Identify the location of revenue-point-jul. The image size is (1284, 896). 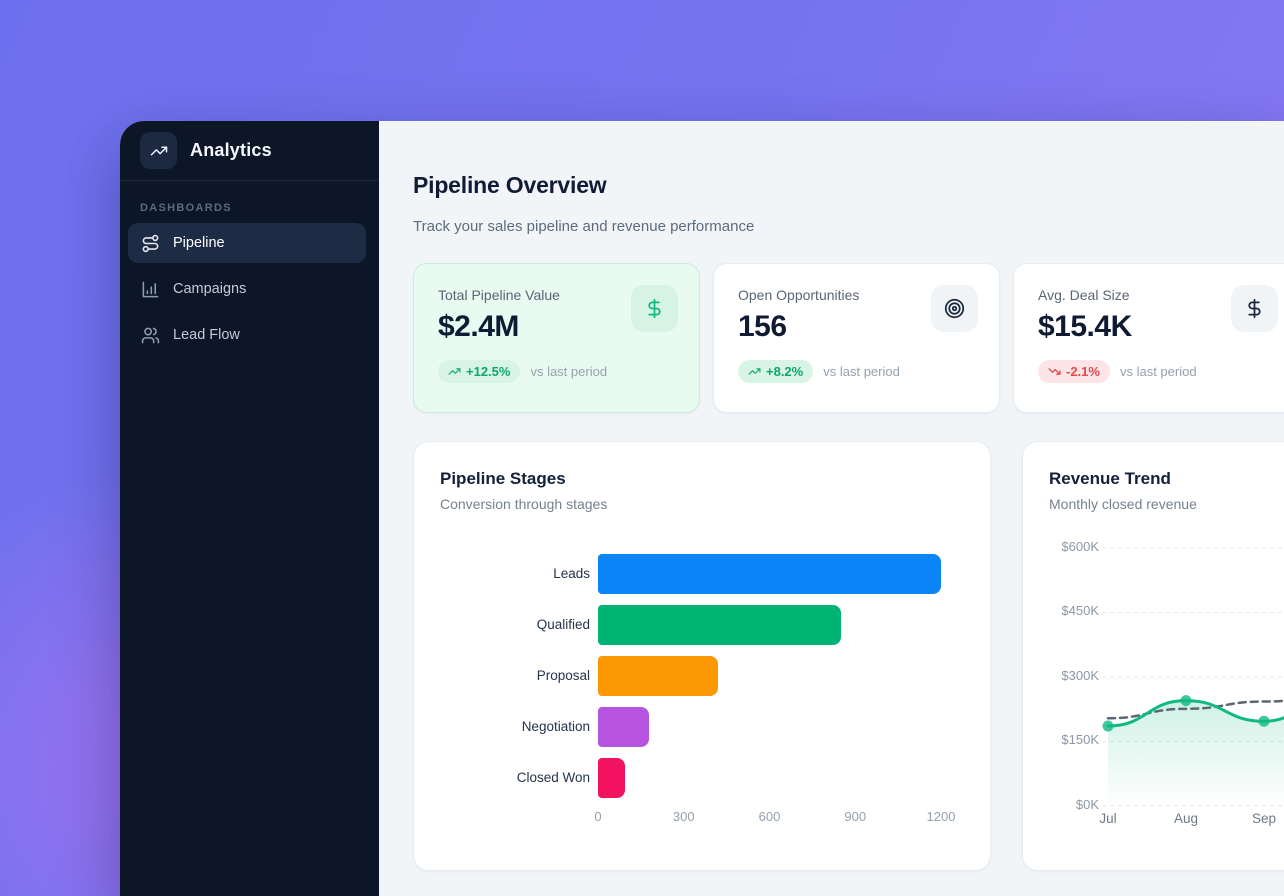
(1108, 726).